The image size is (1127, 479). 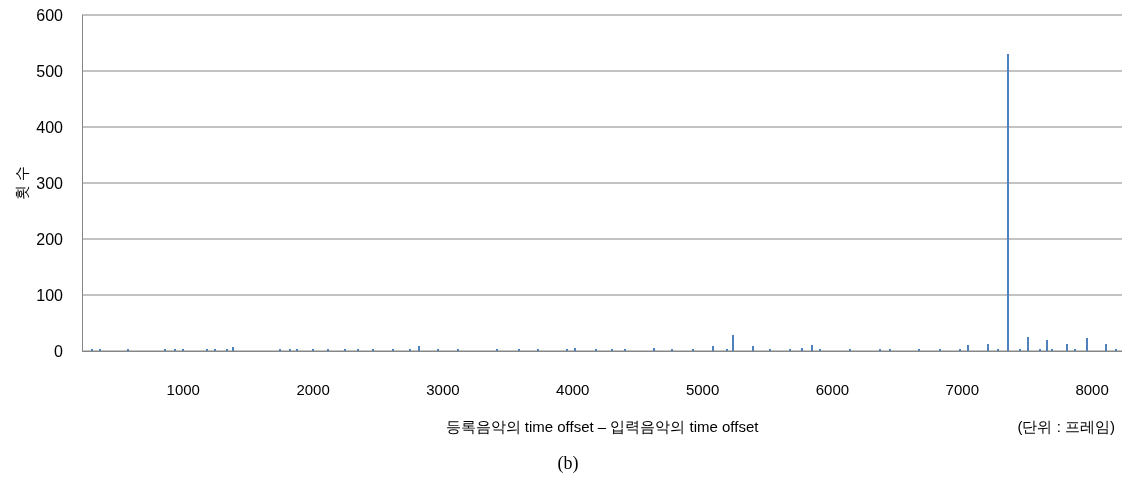 What do you see at coordinates (50, 239) in the screenshot?
I see `y-tick-label: 200` at bounding box center [50, 239].